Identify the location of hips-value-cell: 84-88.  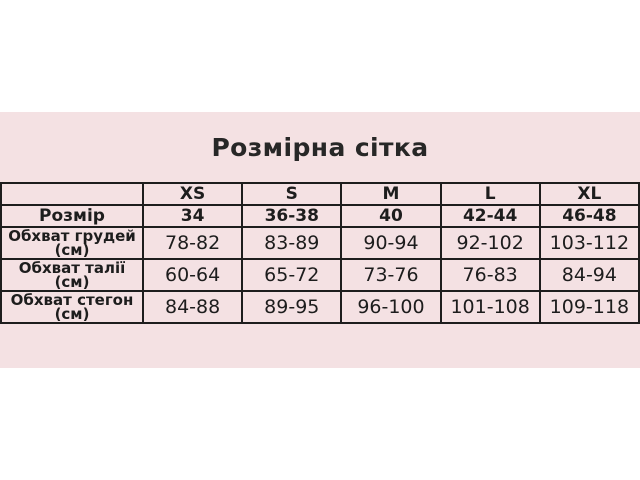
(192, 307).